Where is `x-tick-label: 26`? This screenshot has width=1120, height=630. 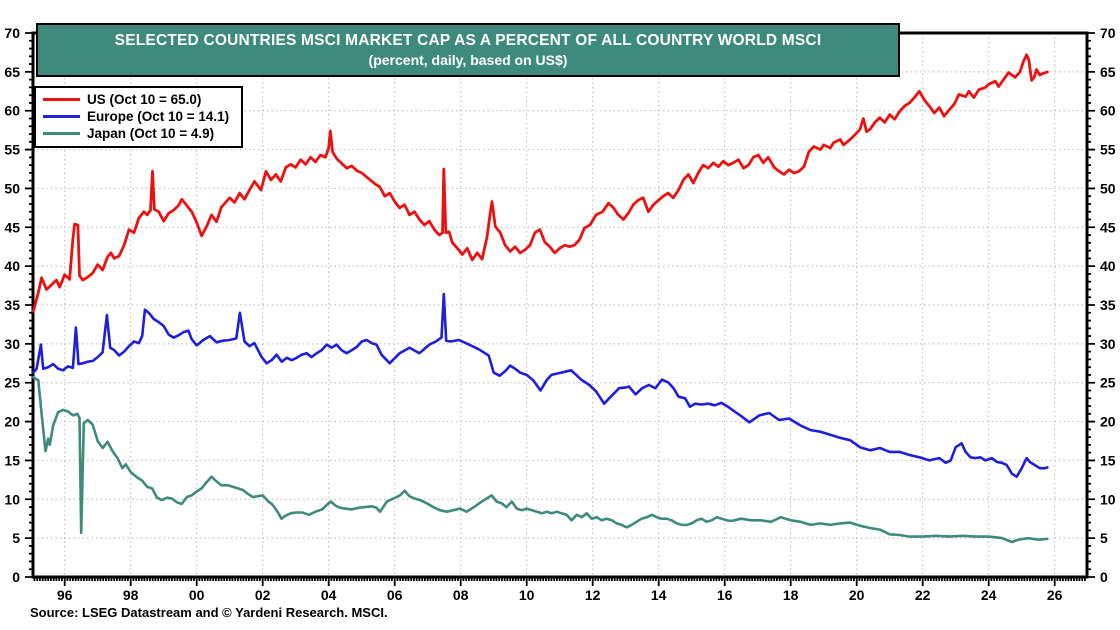 x-tick-label: 26 is located at coordinates (1055, 595).